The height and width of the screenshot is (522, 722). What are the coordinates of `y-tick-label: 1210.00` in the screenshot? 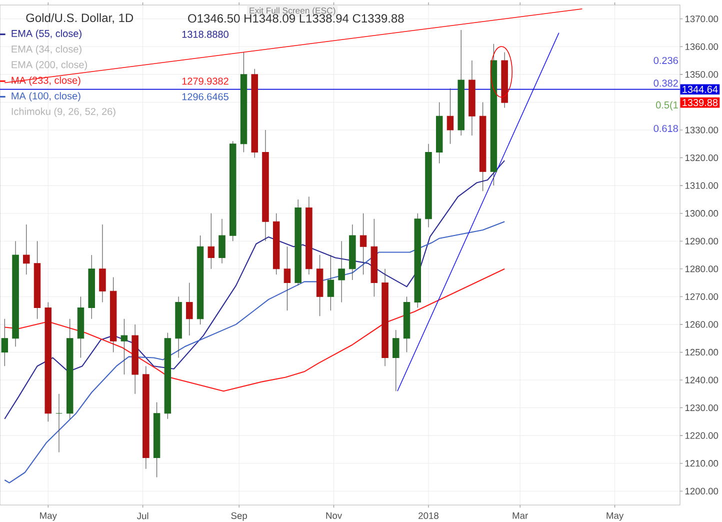 It's located at (701, 463).